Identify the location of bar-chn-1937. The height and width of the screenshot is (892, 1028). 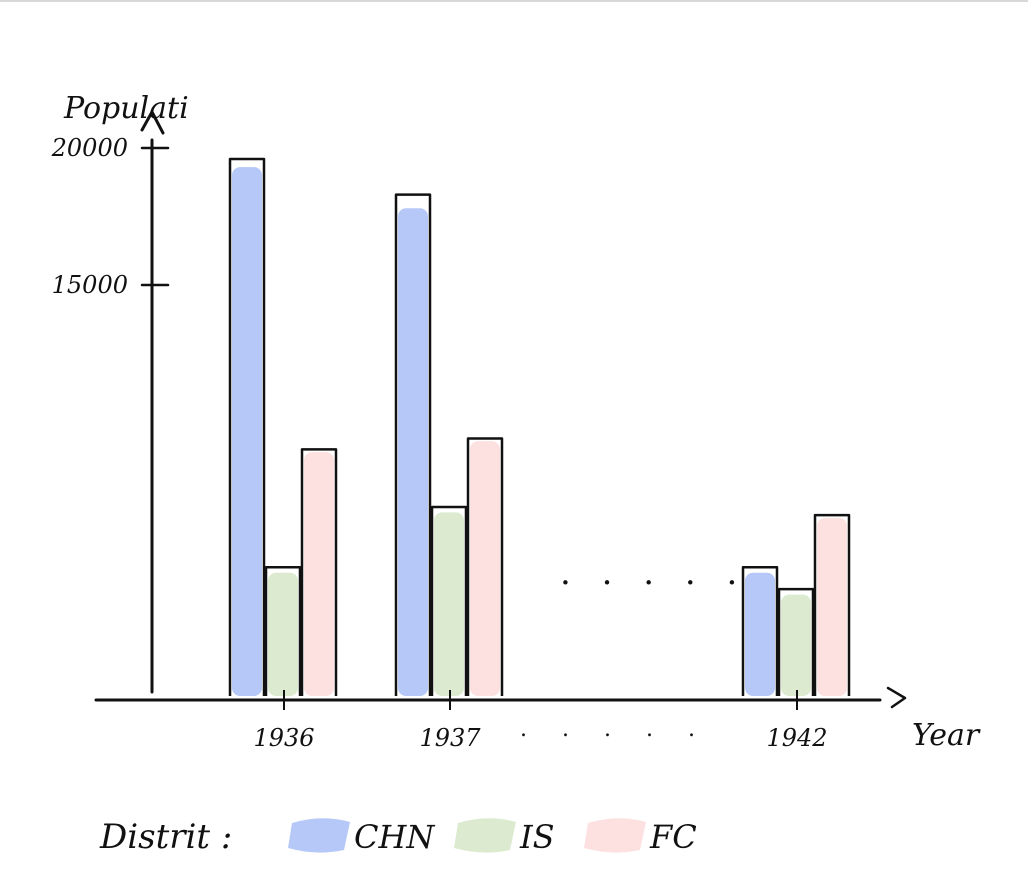
(413, 452).